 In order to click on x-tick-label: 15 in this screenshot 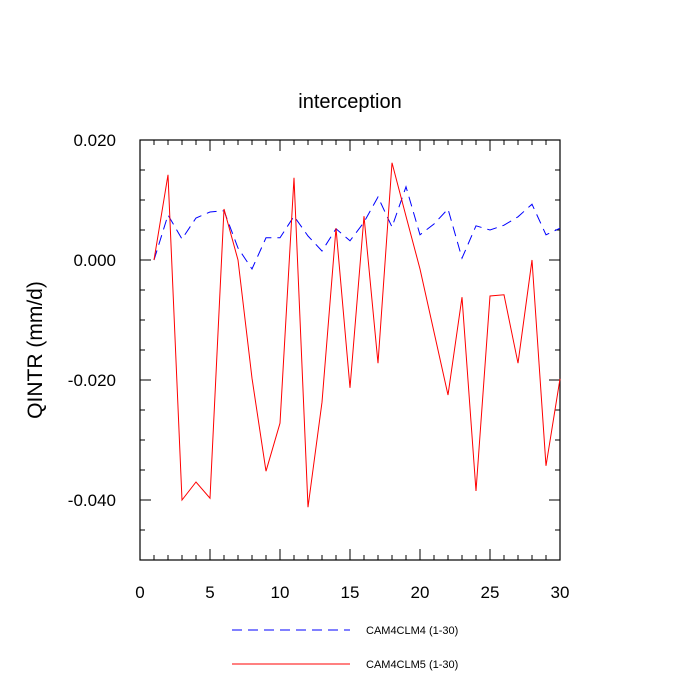, I will do `click(350, 592)`.